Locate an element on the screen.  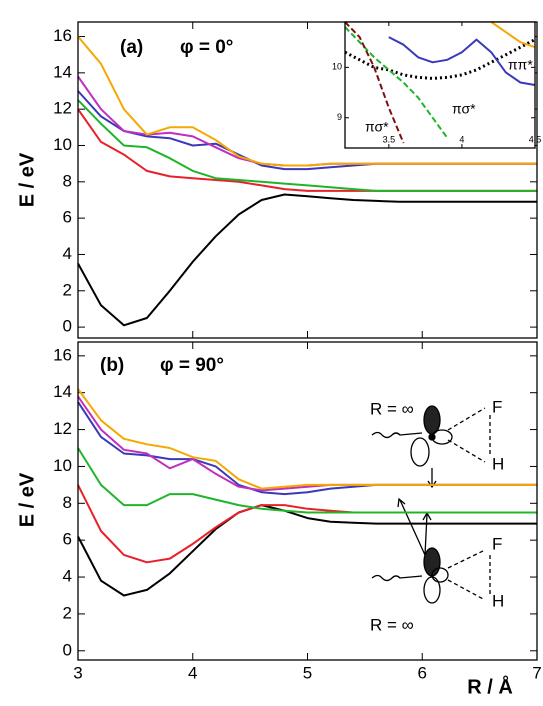
x-tick-label: 3 is located at coordinates (77, 672).